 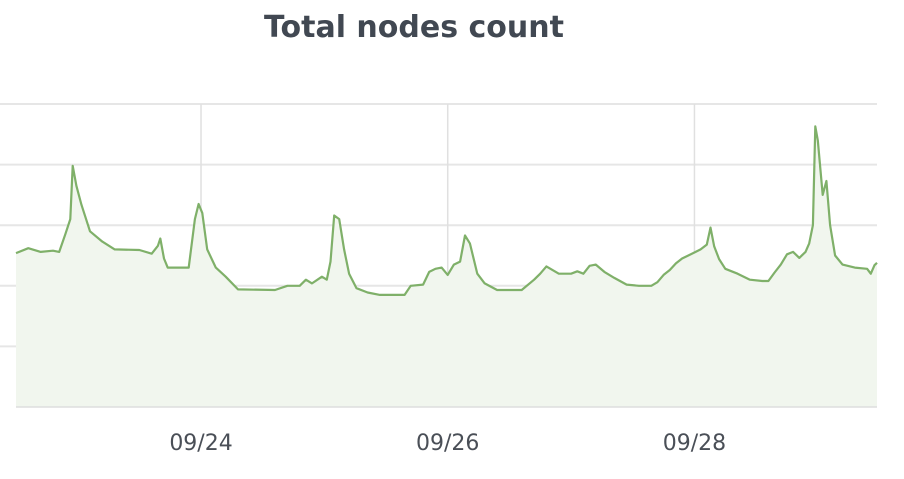 I want to click on x-axis-tick-labels: 09/24 09/26 09/28, so click(x=447, y=443).